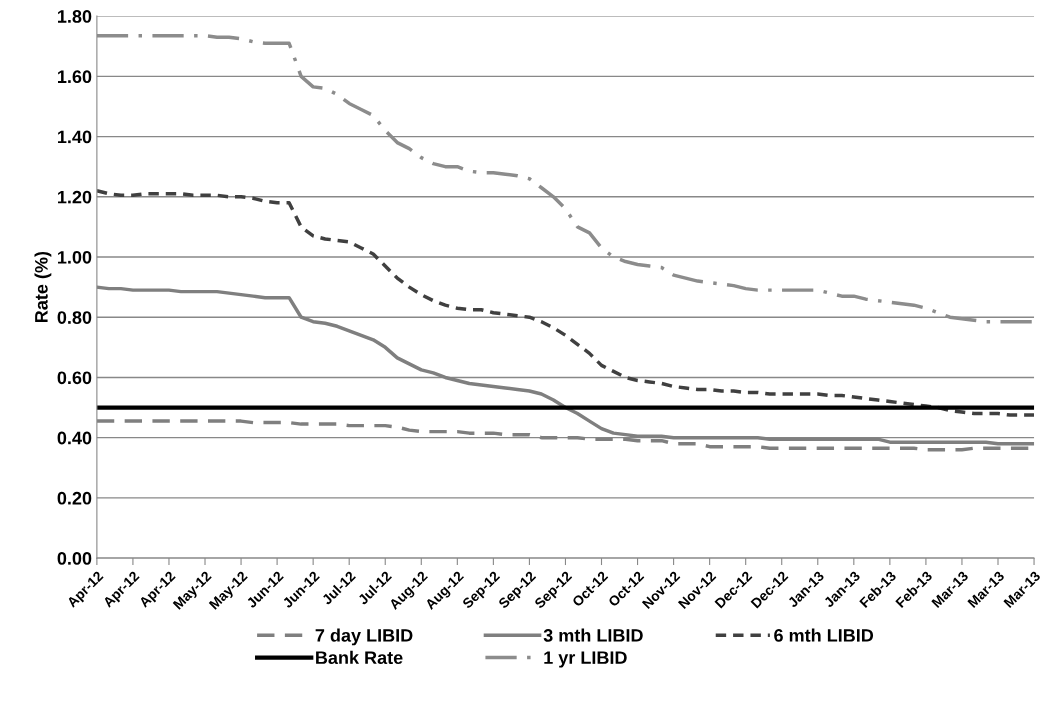 The height and width of the screenshot is (702, 1053). What do you see at coordinates (75, 197) in the screenshot?
I see `y-tick-label: 1.20` at bounding box center [75, 197].